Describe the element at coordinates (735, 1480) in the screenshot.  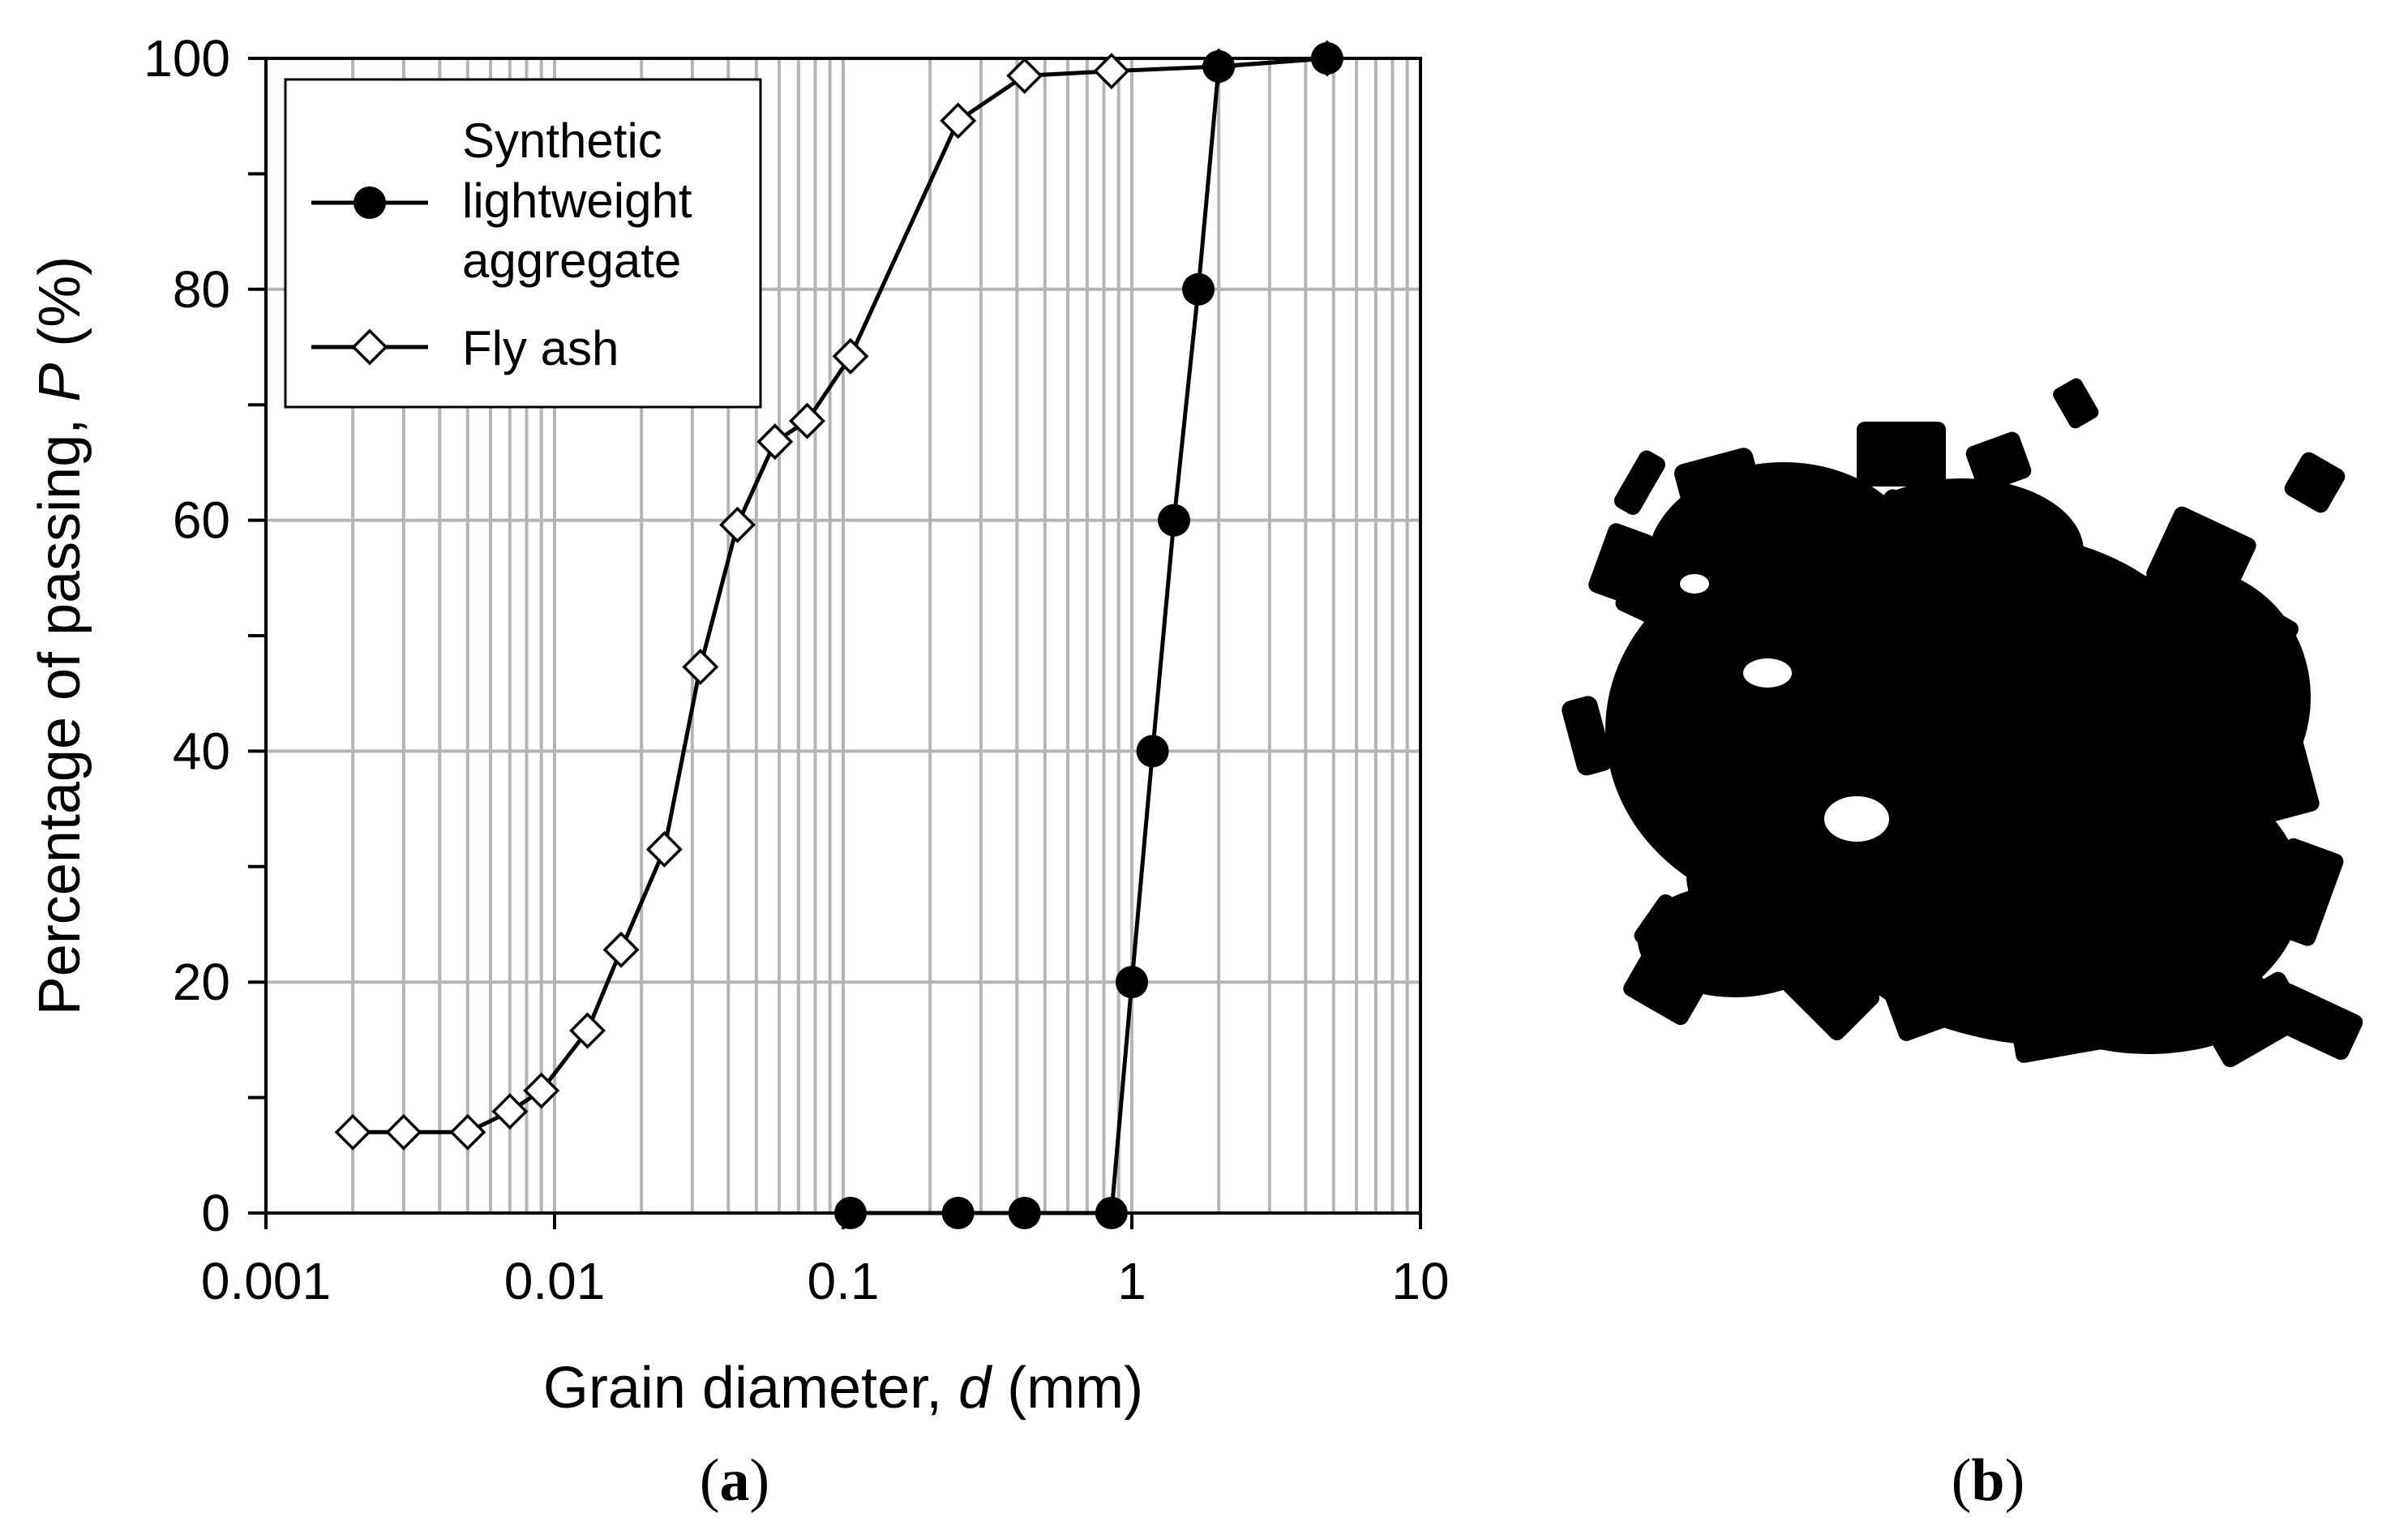
I see `panel-label-a: (a)` at that location.